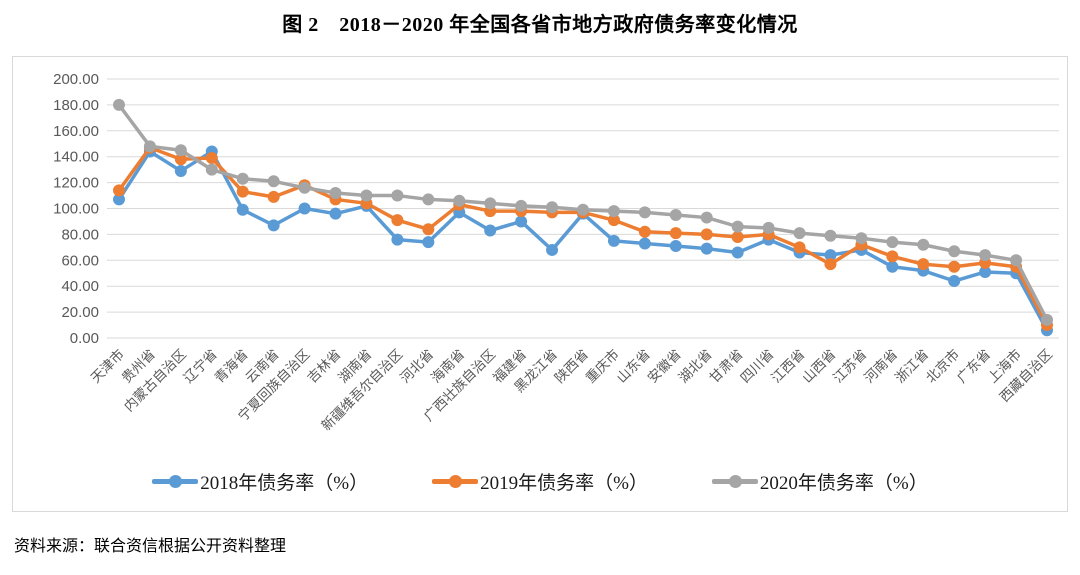 This screenshot has width=1080, height=575. What do you see at coordinates (76, 131) in the screenshot?
I see `y-axis-tick-label: 160.00` at bounding box center [76, 131].